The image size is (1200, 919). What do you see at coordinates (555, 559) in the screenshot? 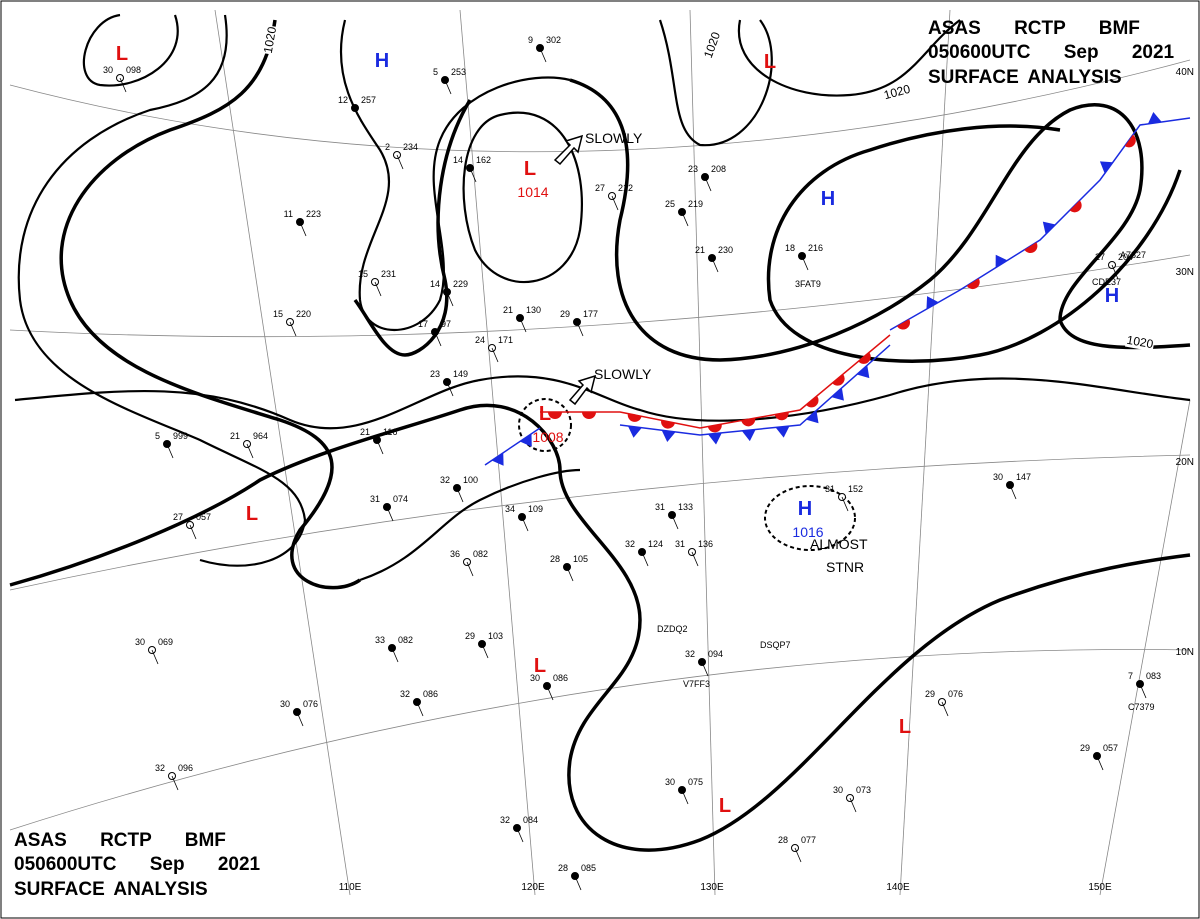
I see `station-temp: 28` at bounding box center [555, 559].